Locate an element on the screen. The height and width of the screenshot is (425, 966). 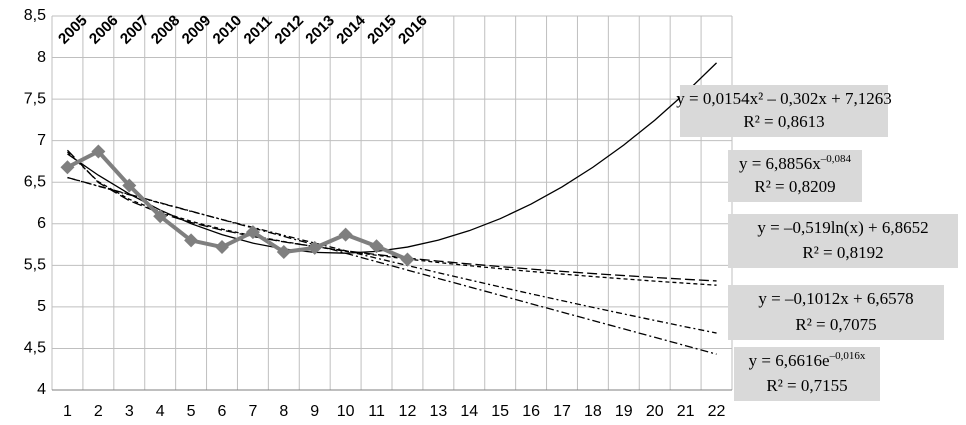
y-tick-label: 4 is located at coordinates (41, 389).